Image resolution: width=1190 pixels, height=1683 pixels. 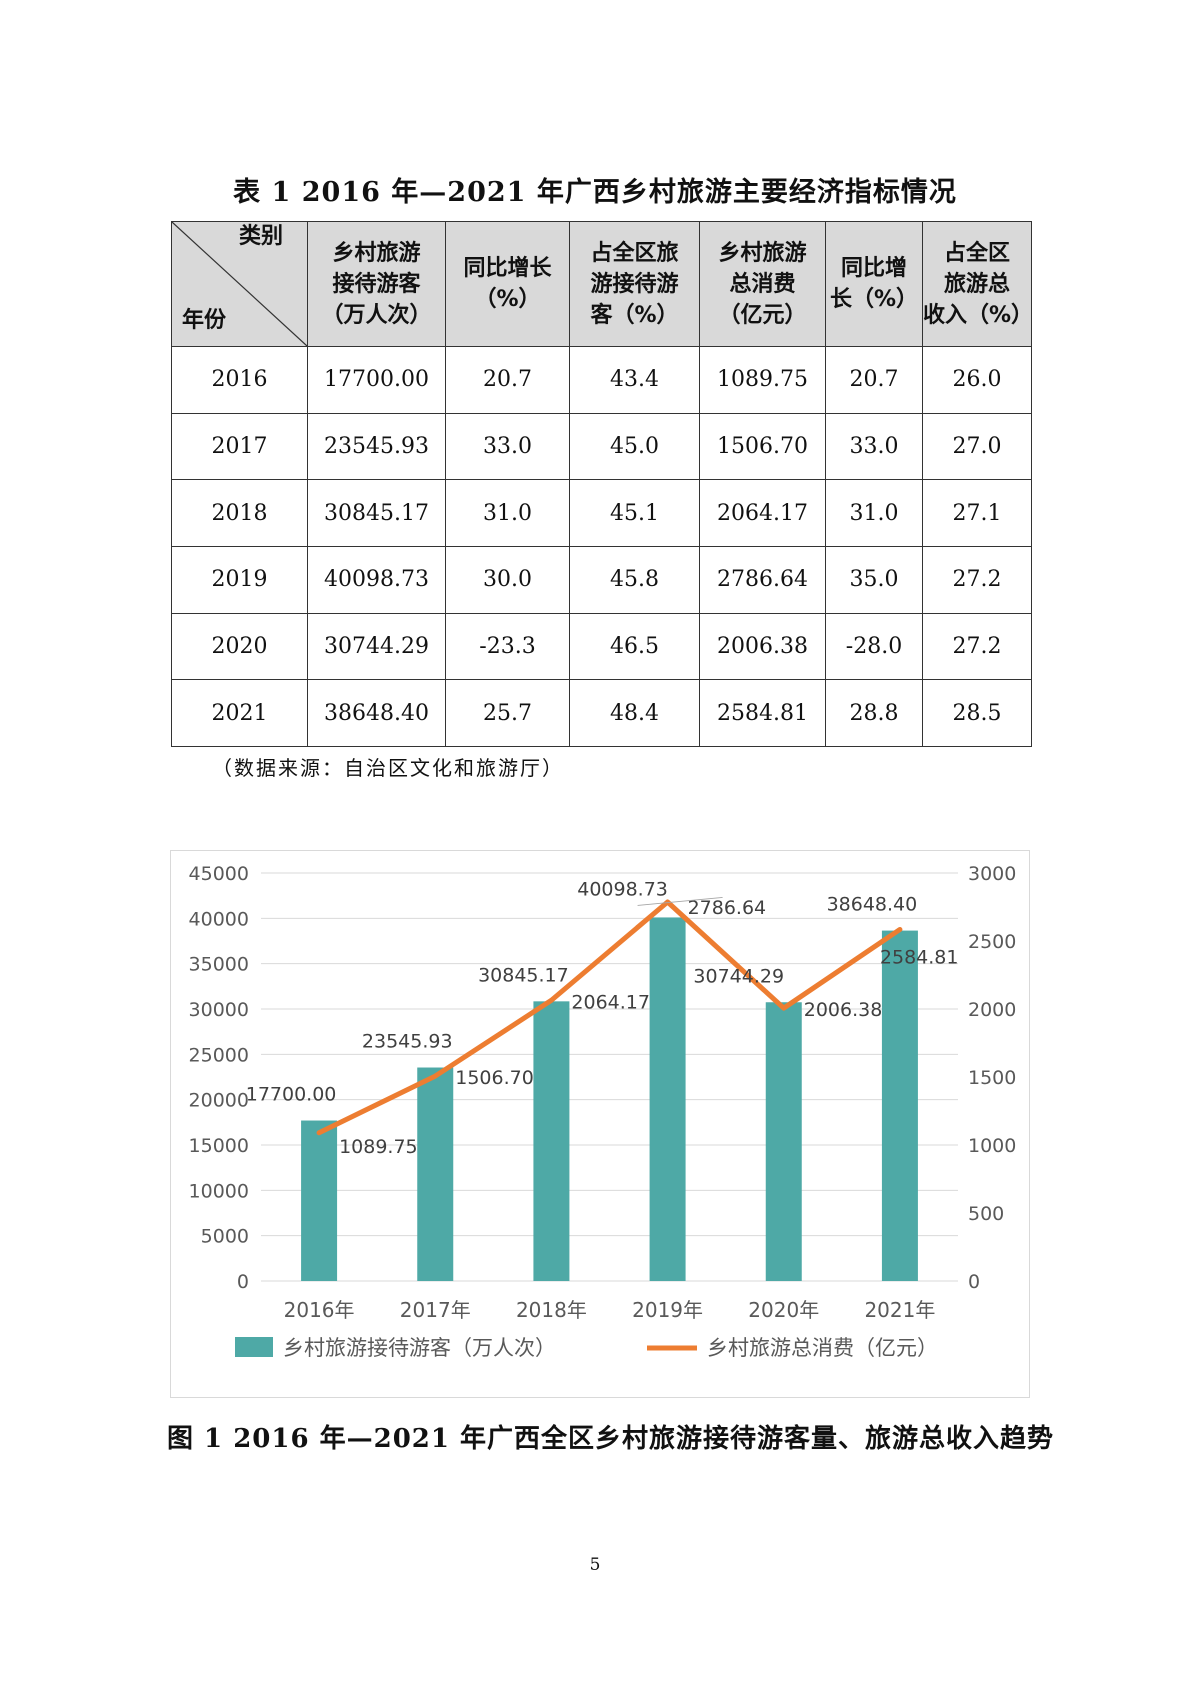 What do you see at coordinates (762, 713) in the screenshot?
I see `table-cell: 2584.81` at bounding box center [762, 713].